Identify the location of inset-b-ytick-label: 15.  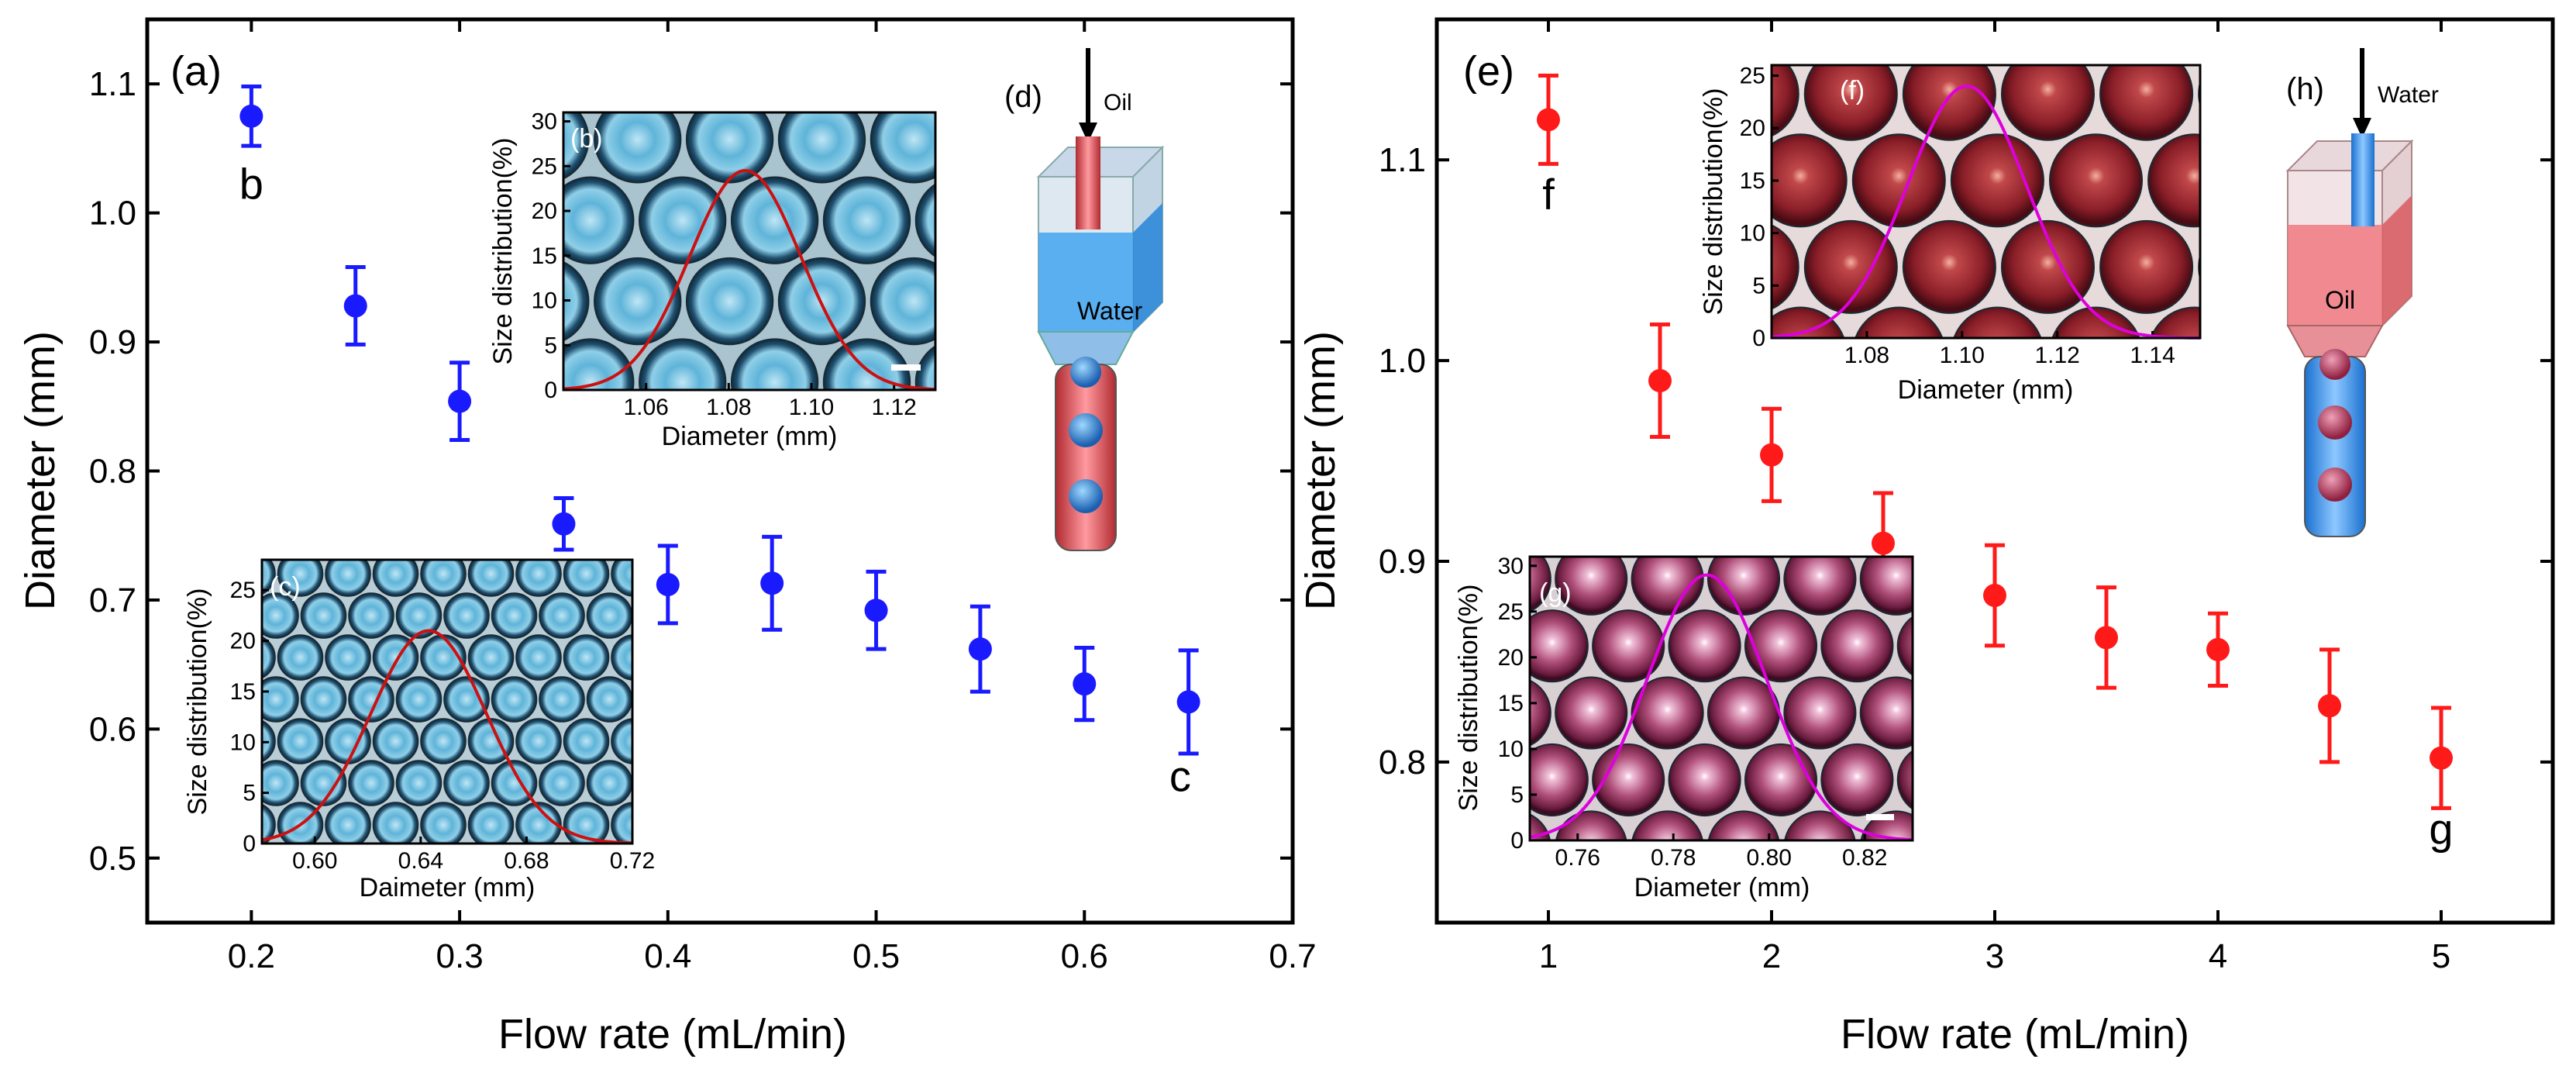
(544, 256).